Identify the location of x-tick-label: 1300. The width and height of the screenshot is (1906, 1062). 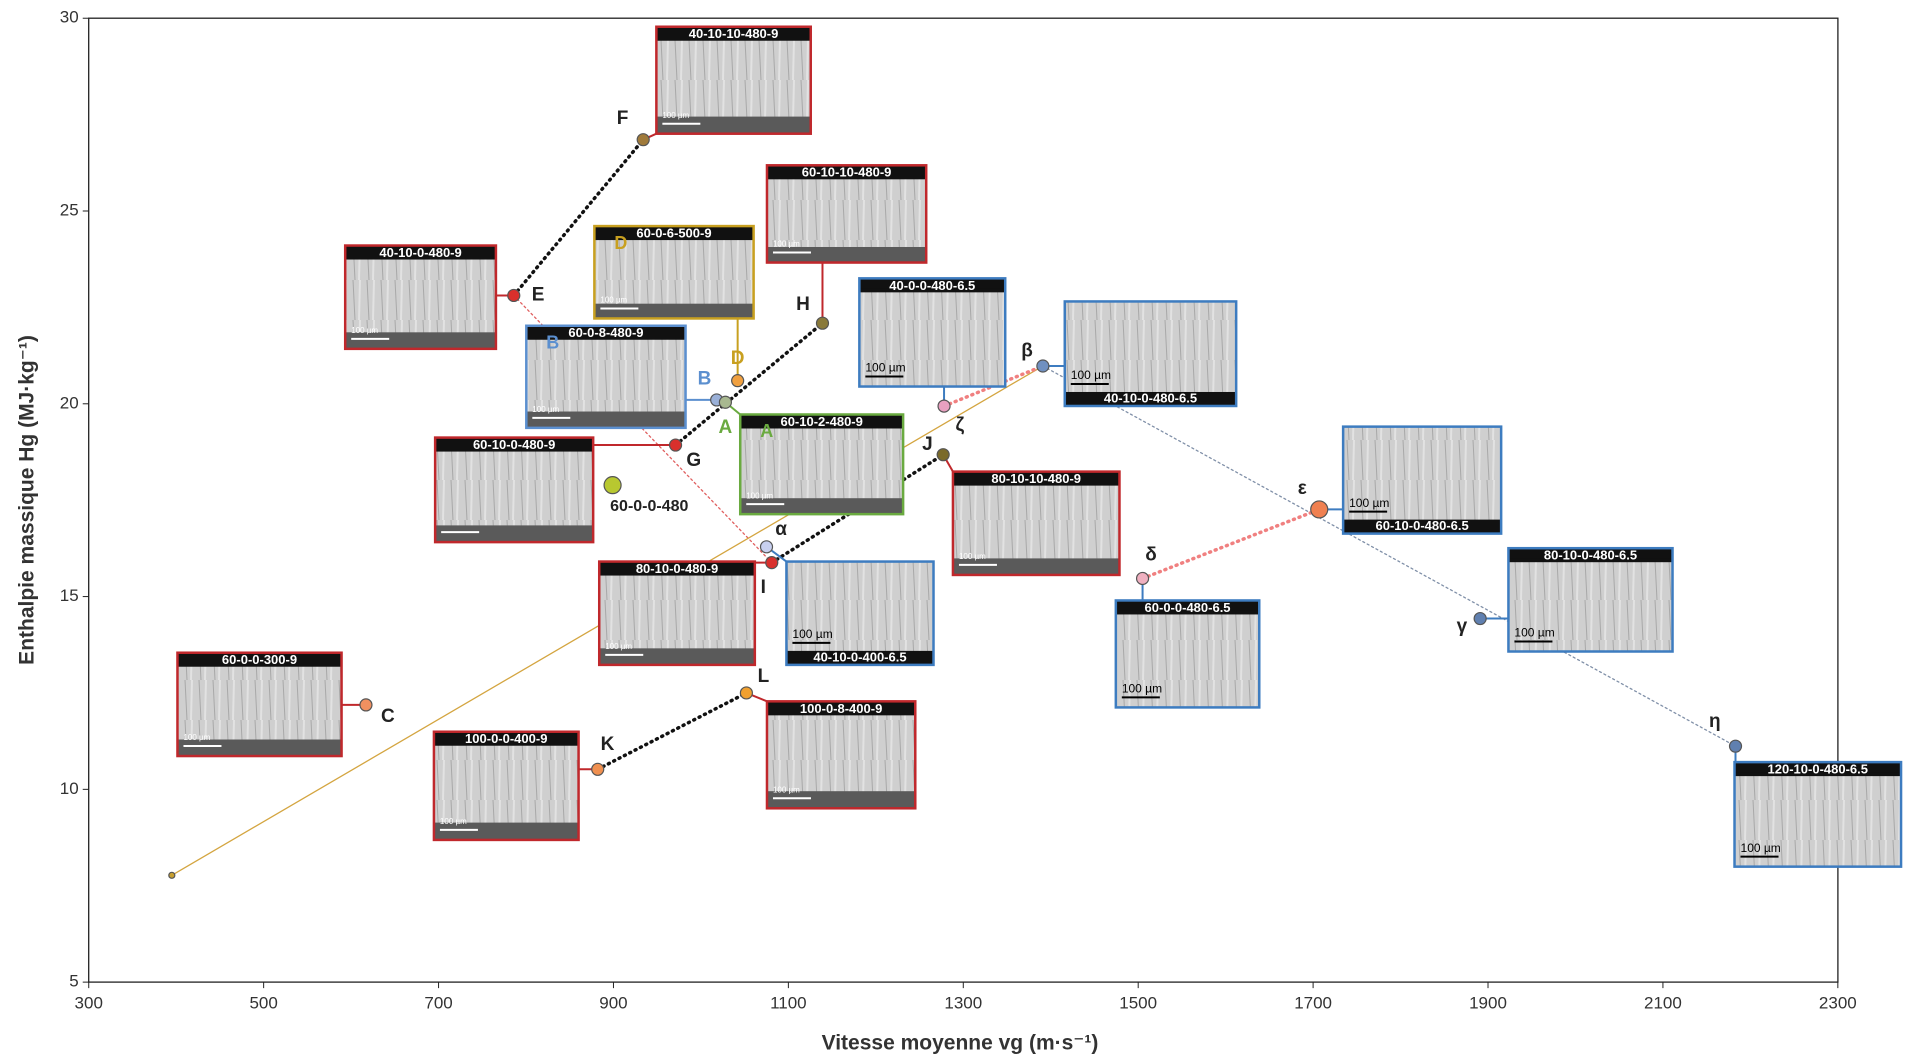
(963, 1003).